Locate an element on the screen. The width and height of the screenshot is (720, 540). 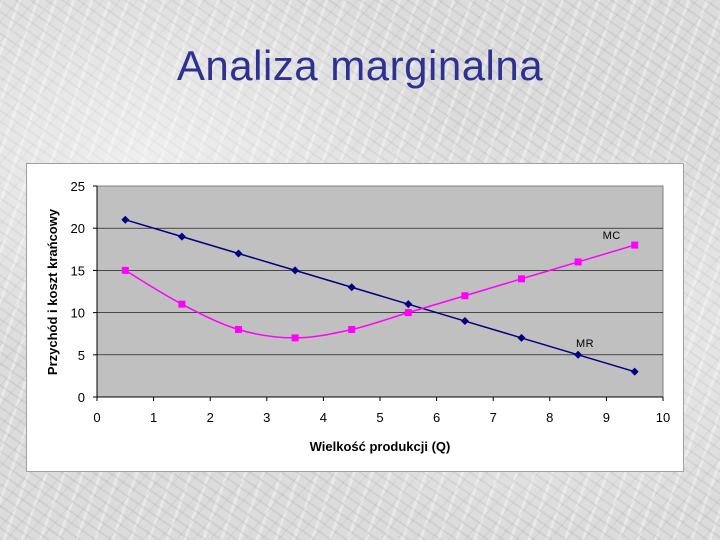
x-tick-label: 9 is located at coordinates (606, 417).